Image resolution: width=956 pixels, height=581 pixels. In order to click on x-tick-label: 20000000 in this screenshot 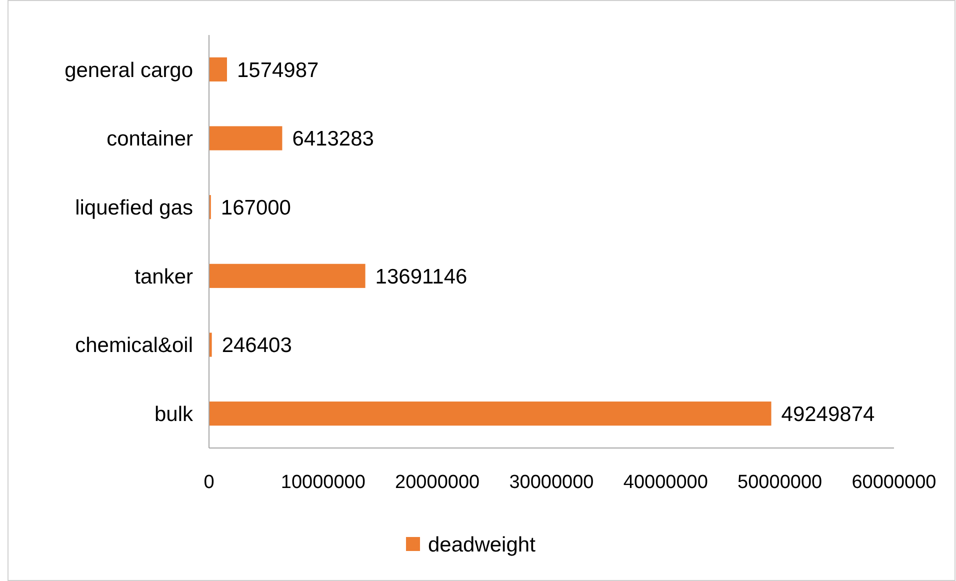, I will do `click(437, 482)`.